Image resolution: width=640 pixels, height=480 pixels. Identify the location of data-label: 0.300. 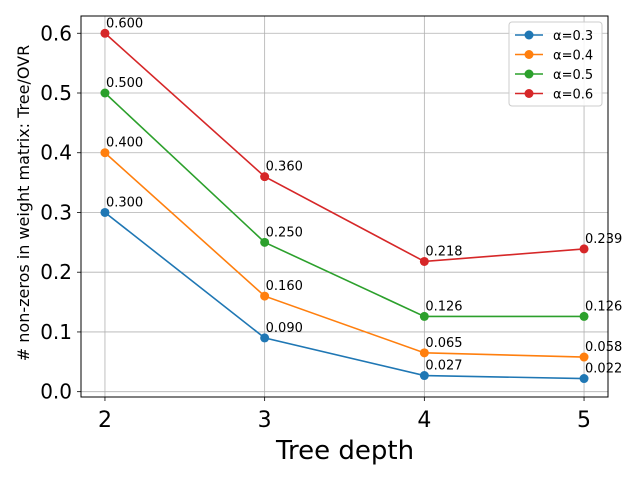
(124, 202).